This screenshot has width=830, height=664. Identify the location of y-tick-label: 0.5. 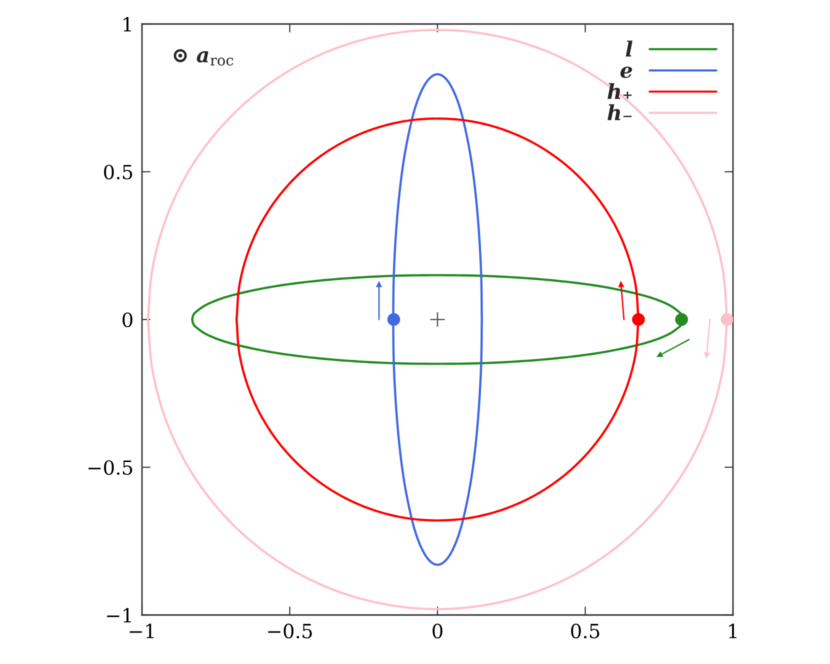
(118, 172).